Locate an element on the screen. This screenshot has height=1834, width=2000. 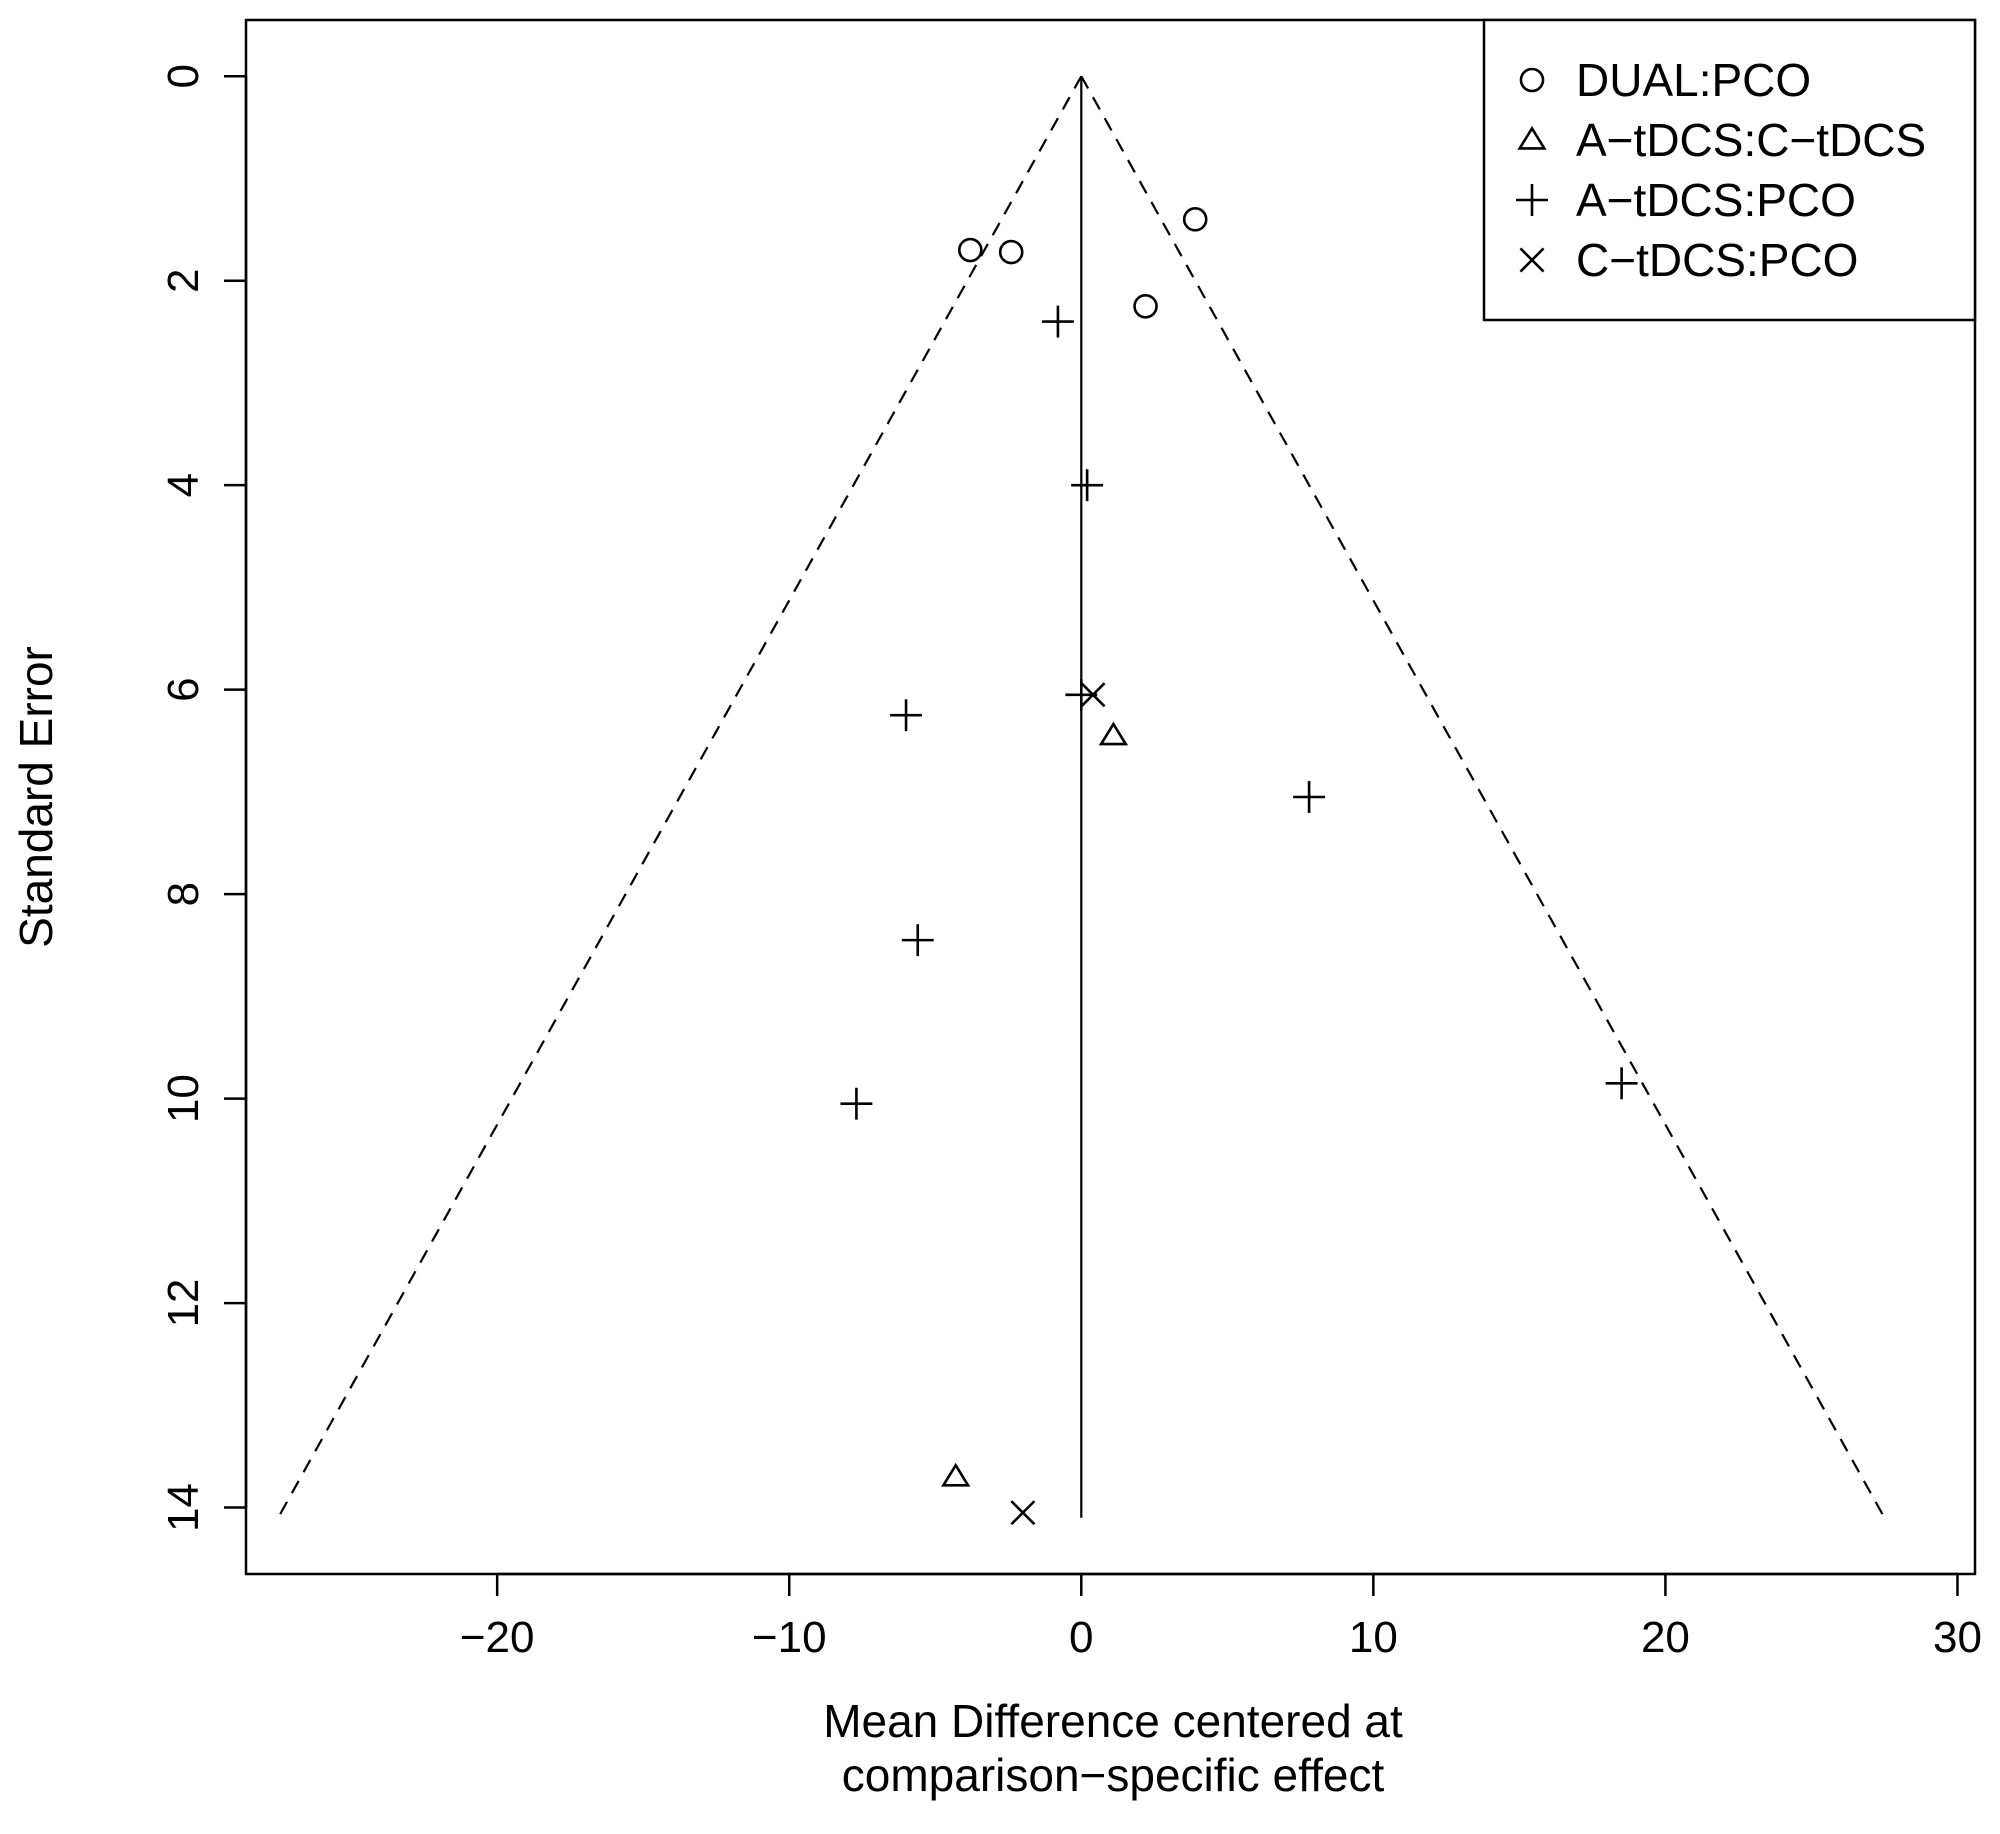
legend-entry: A−tDCS:C−tDCS is located at coordinates (1721, 140).